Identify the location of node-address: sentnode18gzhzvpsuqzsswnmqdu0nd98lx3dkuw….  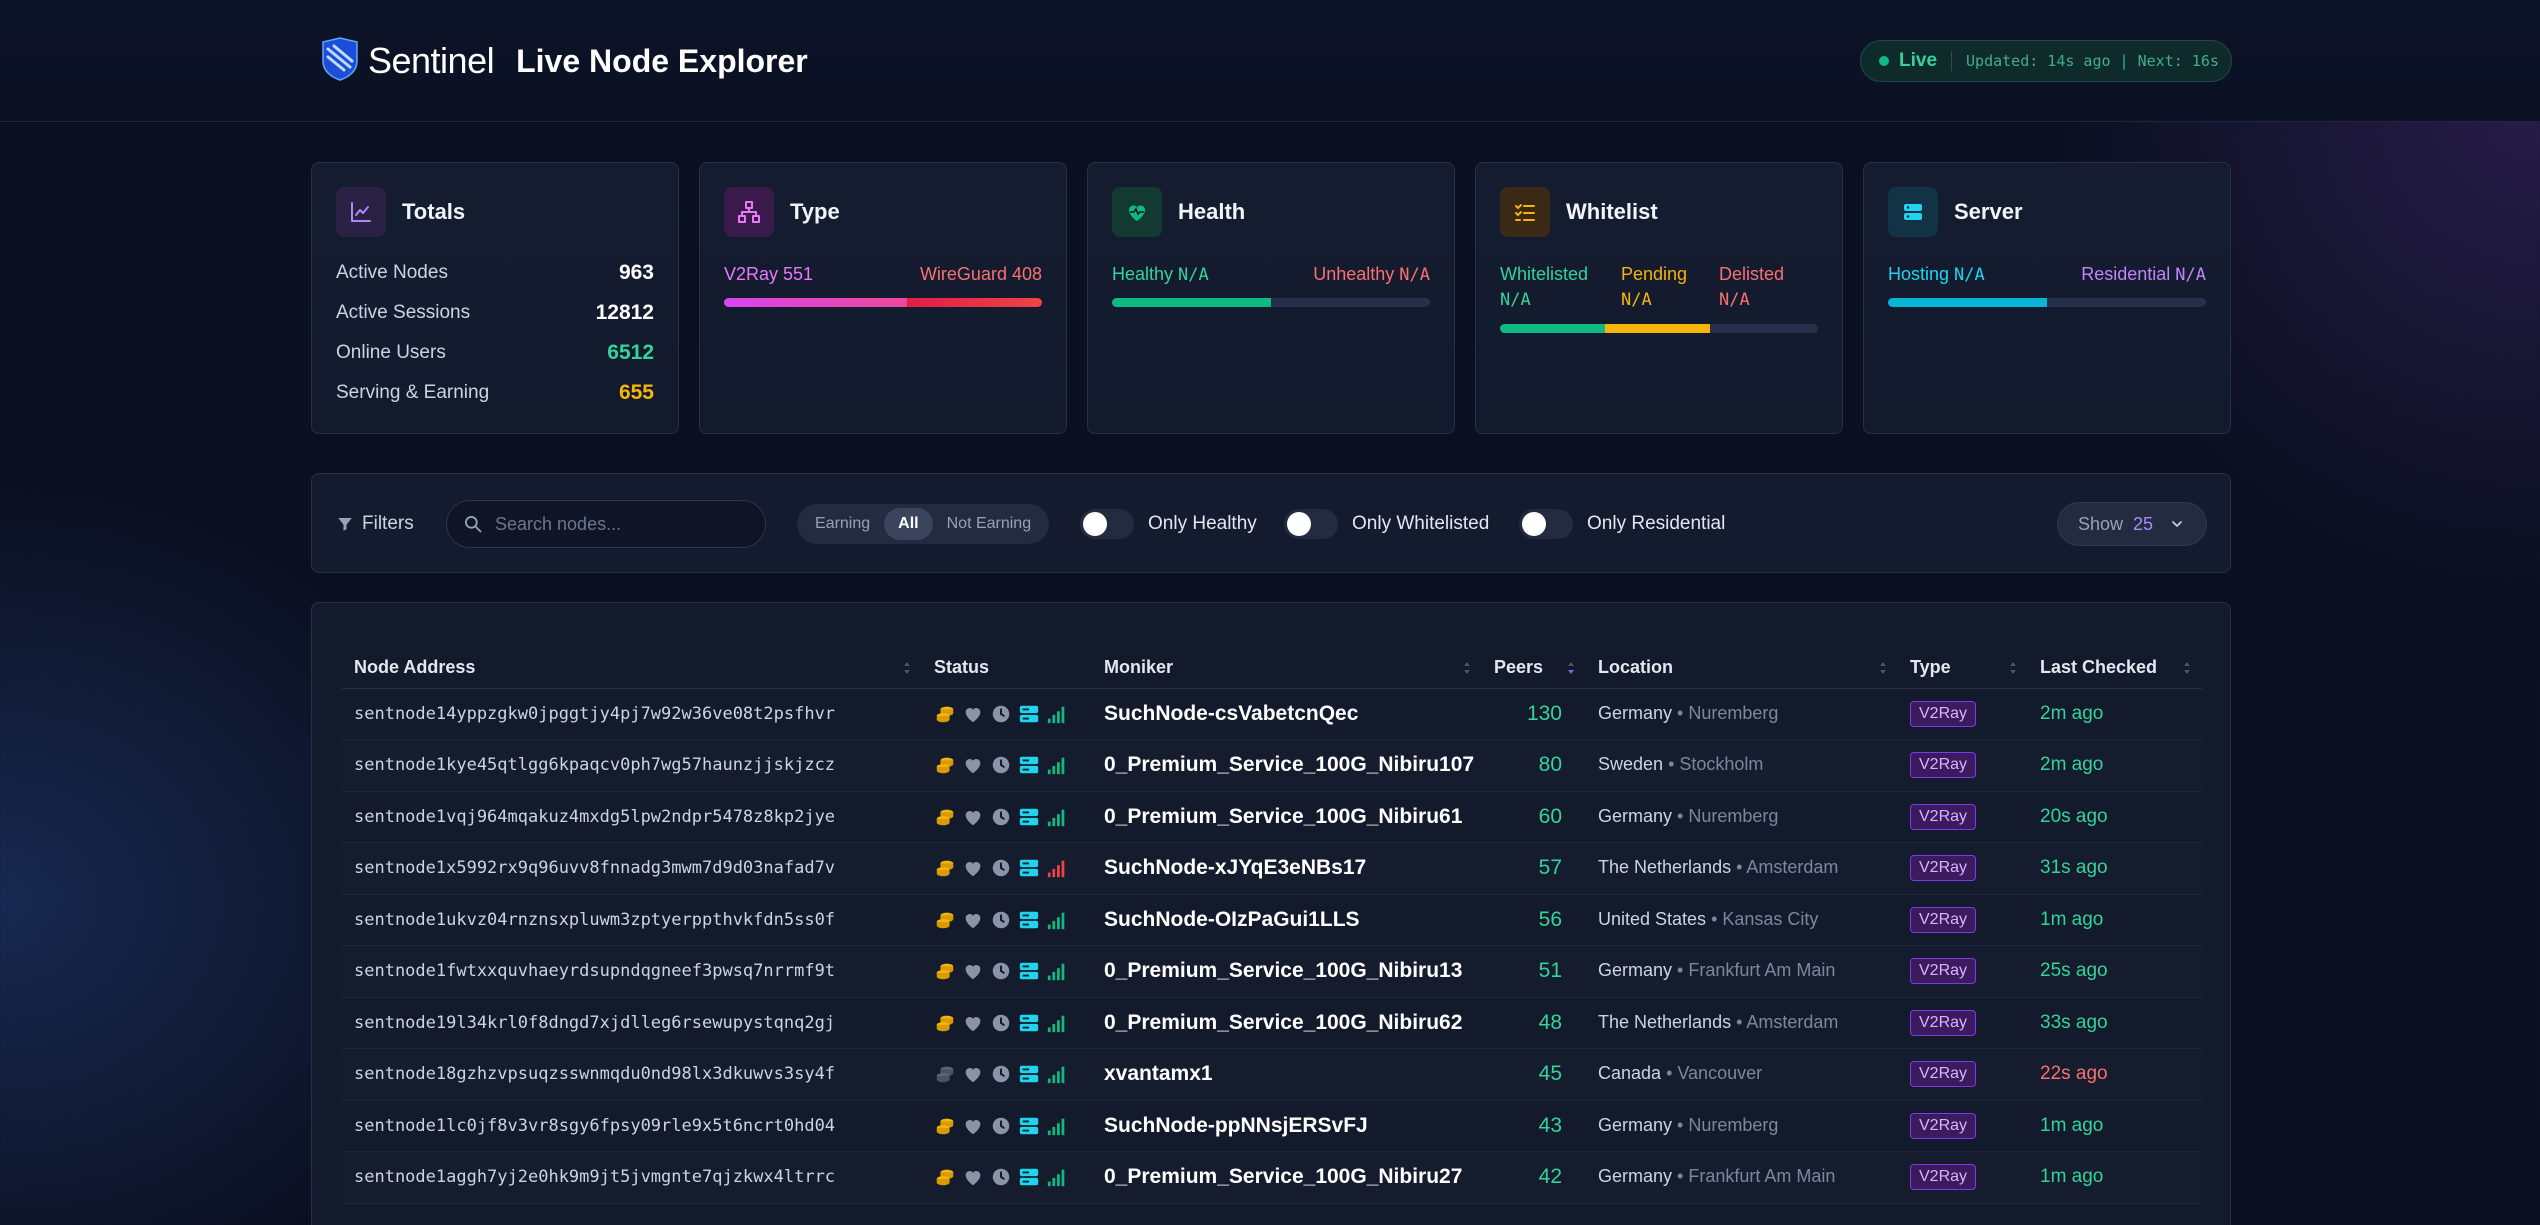
(595, 1074).